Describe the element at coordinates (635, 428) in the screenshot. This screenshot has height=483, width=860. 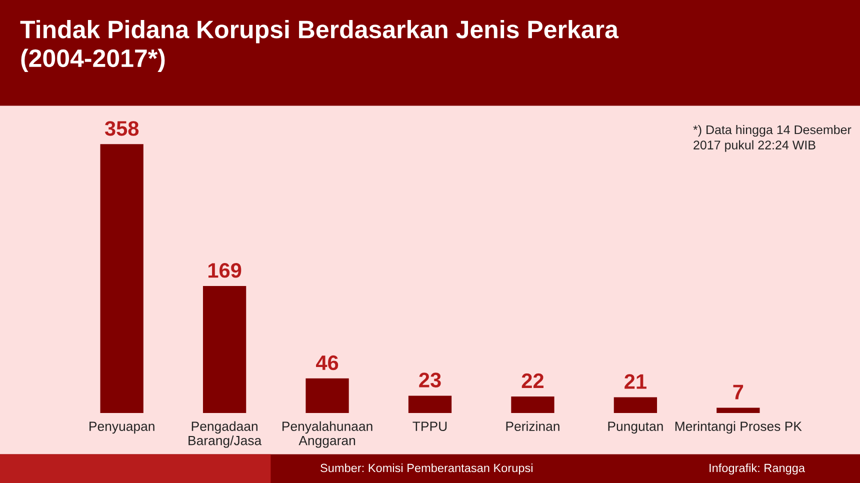
I see `x-tick-label: Pungutan` at that location.